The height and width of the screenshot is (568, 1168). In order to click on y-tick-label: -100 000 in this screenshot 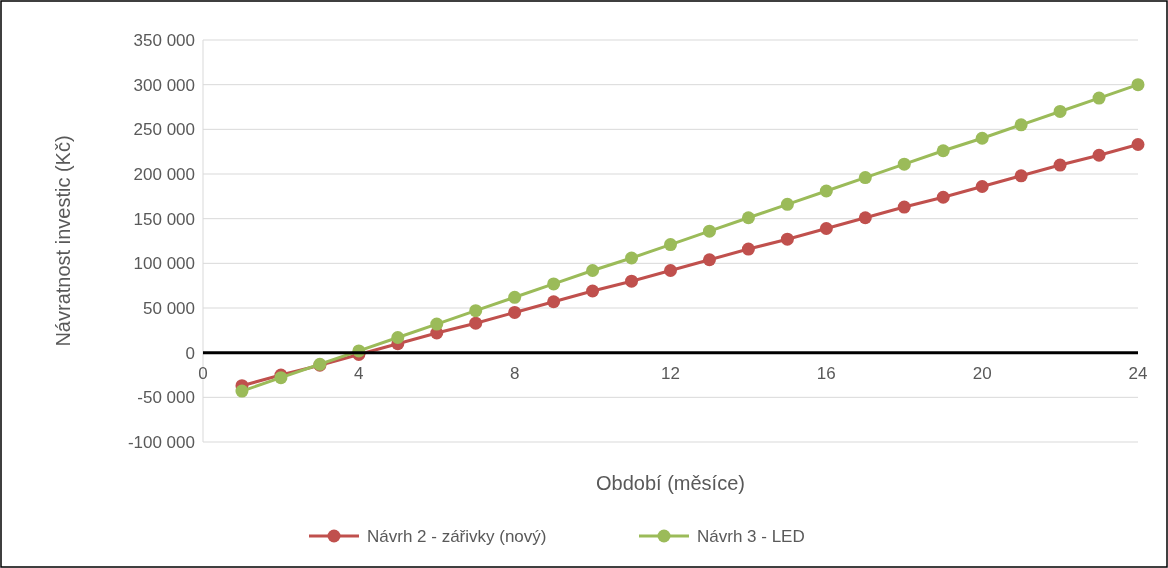, I will do `click(161, 442)`.